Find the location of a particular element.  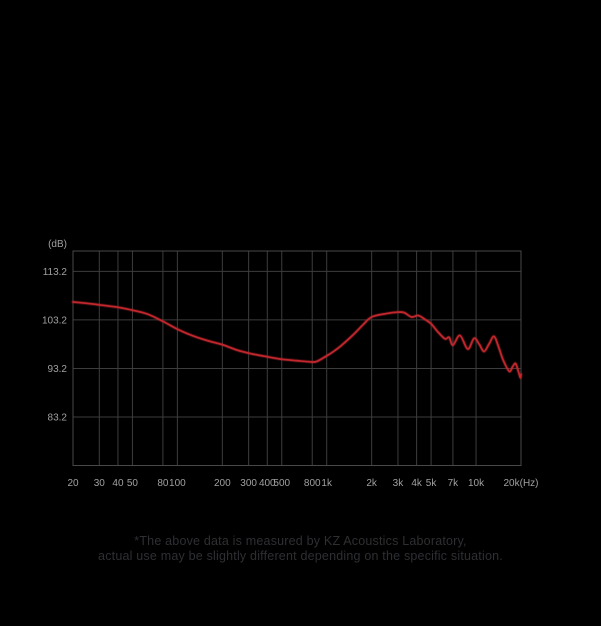

x-tick-label: 1k is located at coordinates (327, 483).